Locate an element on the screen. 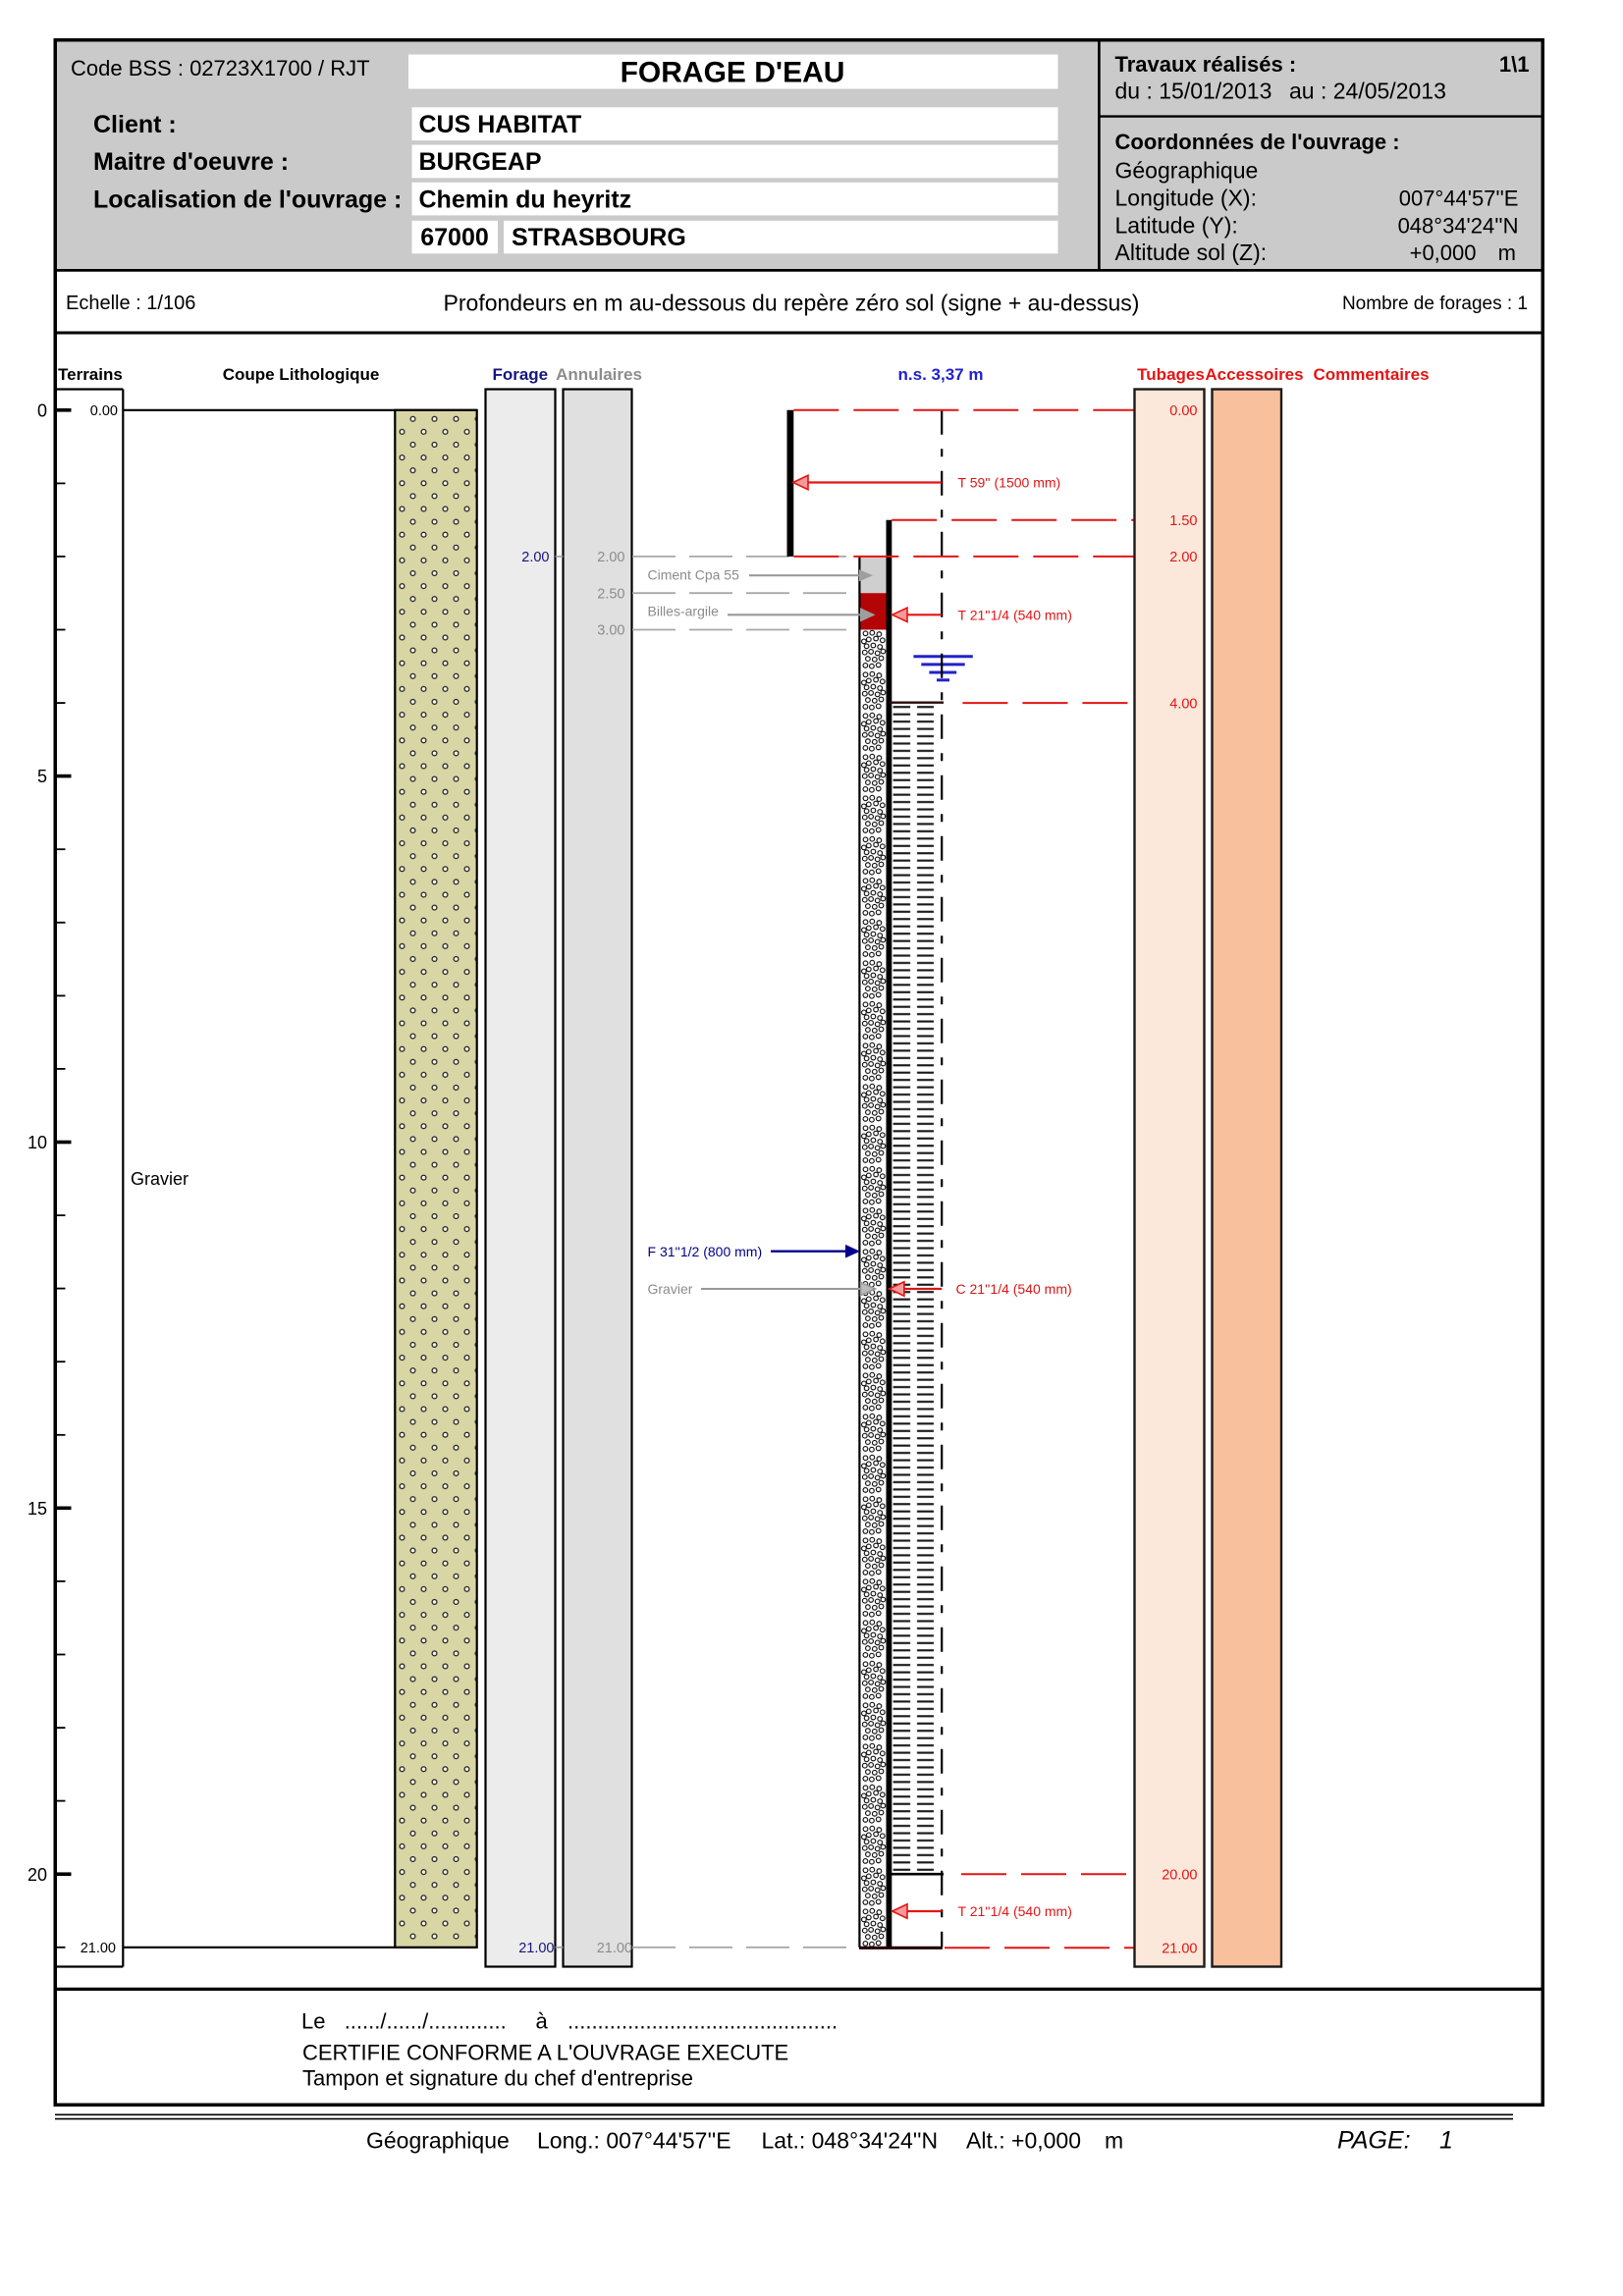 This screenshot has width=1623, height=2296. svg-text: C 21''1/4 (540 mm) is located at coordinates (1014, 1289).